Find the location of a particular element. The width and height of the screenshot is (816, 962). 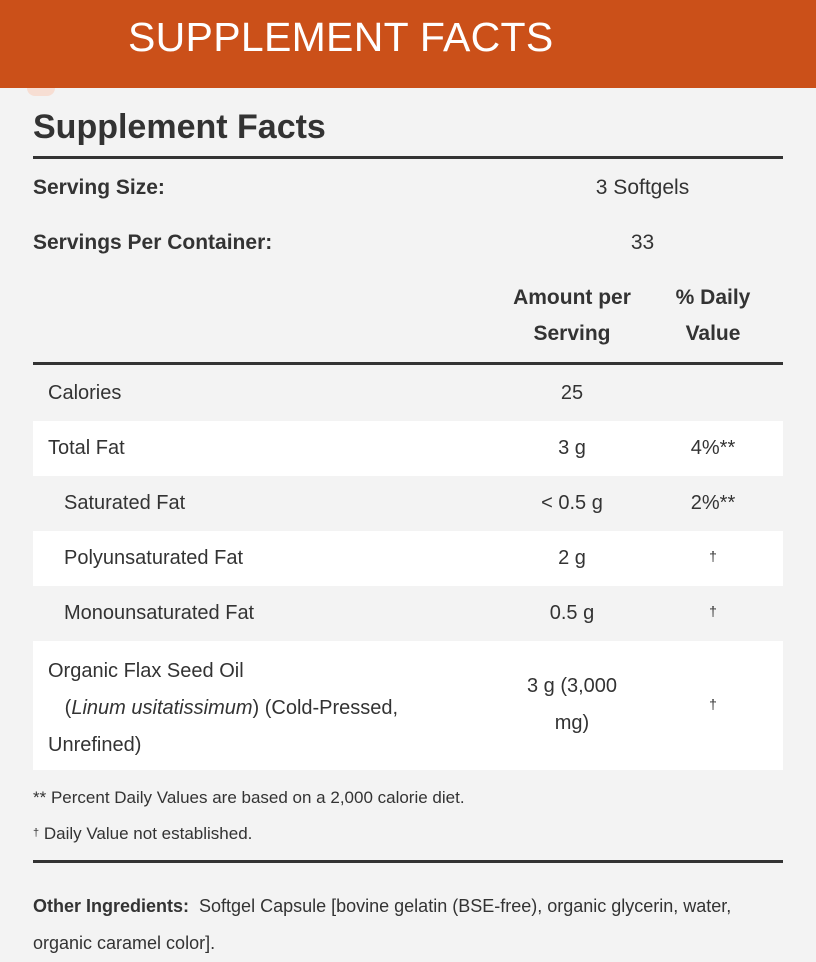

nutrient-name: Polyunsaturated Fat is located at coordinates (153, 558).